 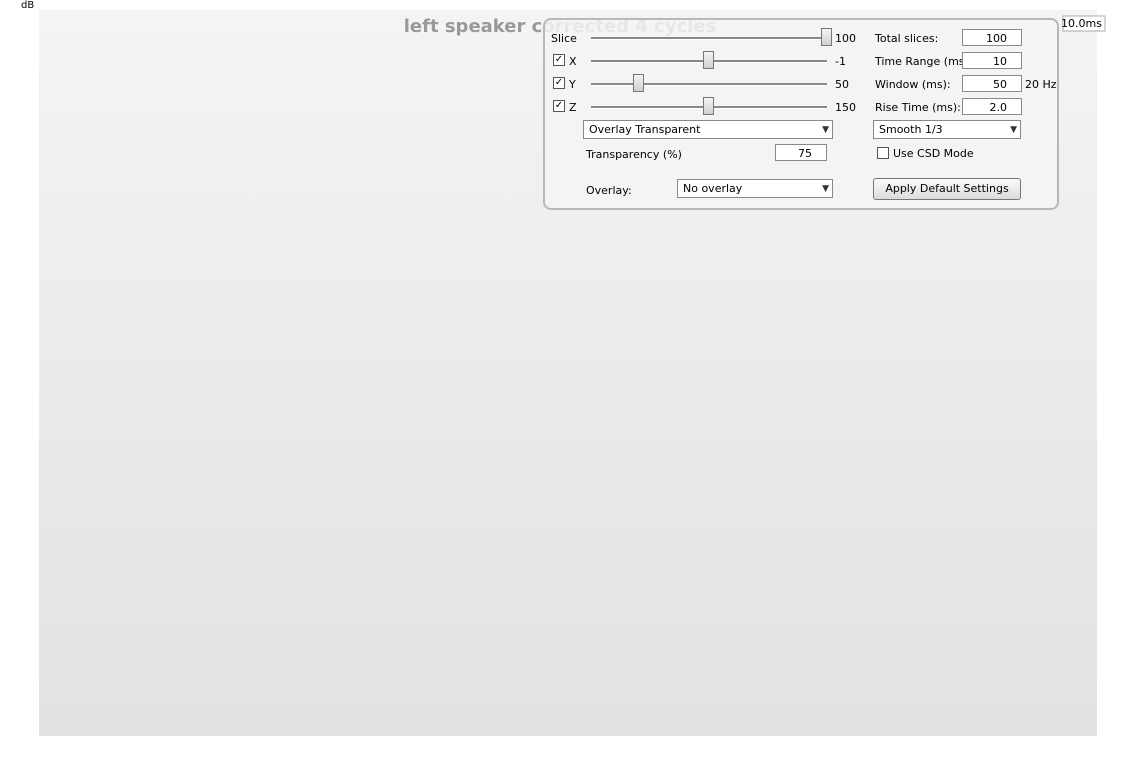 What do you see at coordinates (947, 189) in the screenshot?
I see `apply-button: Apply Default Settings` at bounding box center [947, 189].